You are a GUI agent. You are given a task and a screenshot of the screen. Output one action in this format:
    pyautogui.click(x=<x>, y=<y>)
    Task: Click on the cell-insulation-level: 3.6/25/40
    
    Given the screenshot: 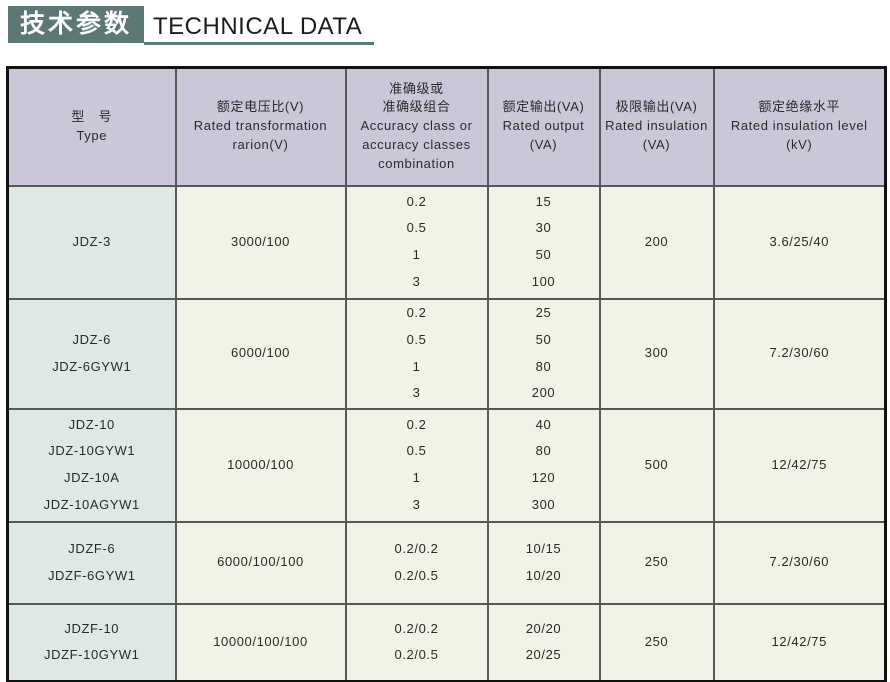 What is the action you would take?
    pyautogui.click(x=799, y=242)
    